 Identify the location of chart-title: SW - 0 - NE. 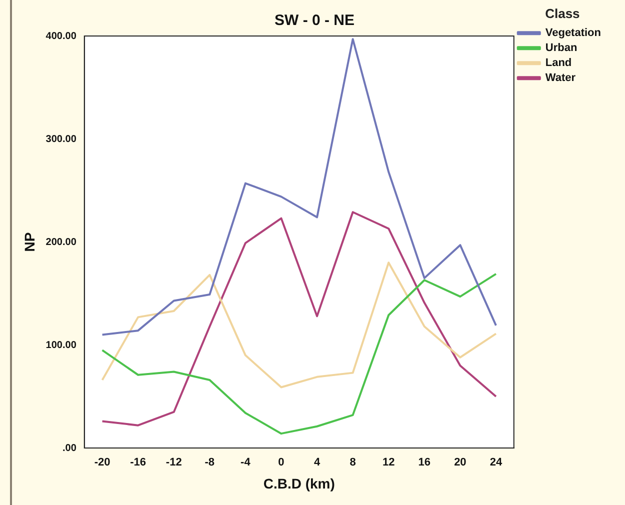
(314, 21).